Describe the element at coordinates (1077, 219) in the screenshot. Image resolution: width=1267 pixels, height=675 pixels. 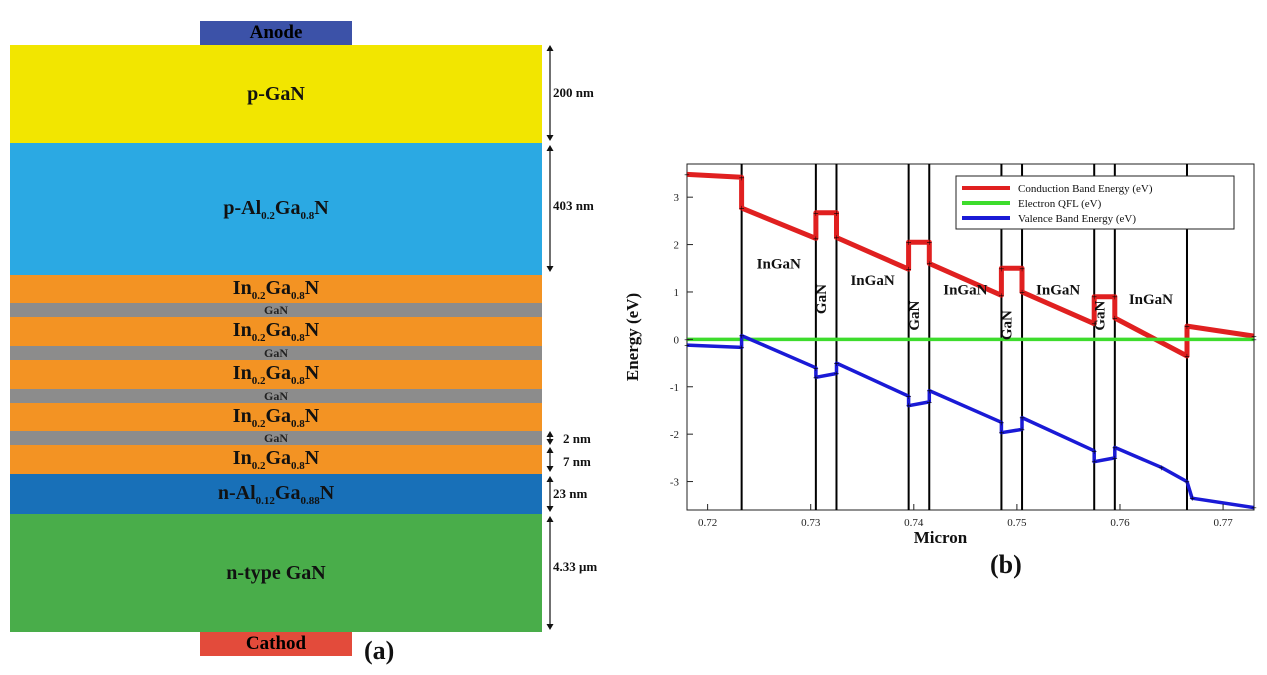
I see `legend-entry: Valence Band Energy (eV)` at that location.